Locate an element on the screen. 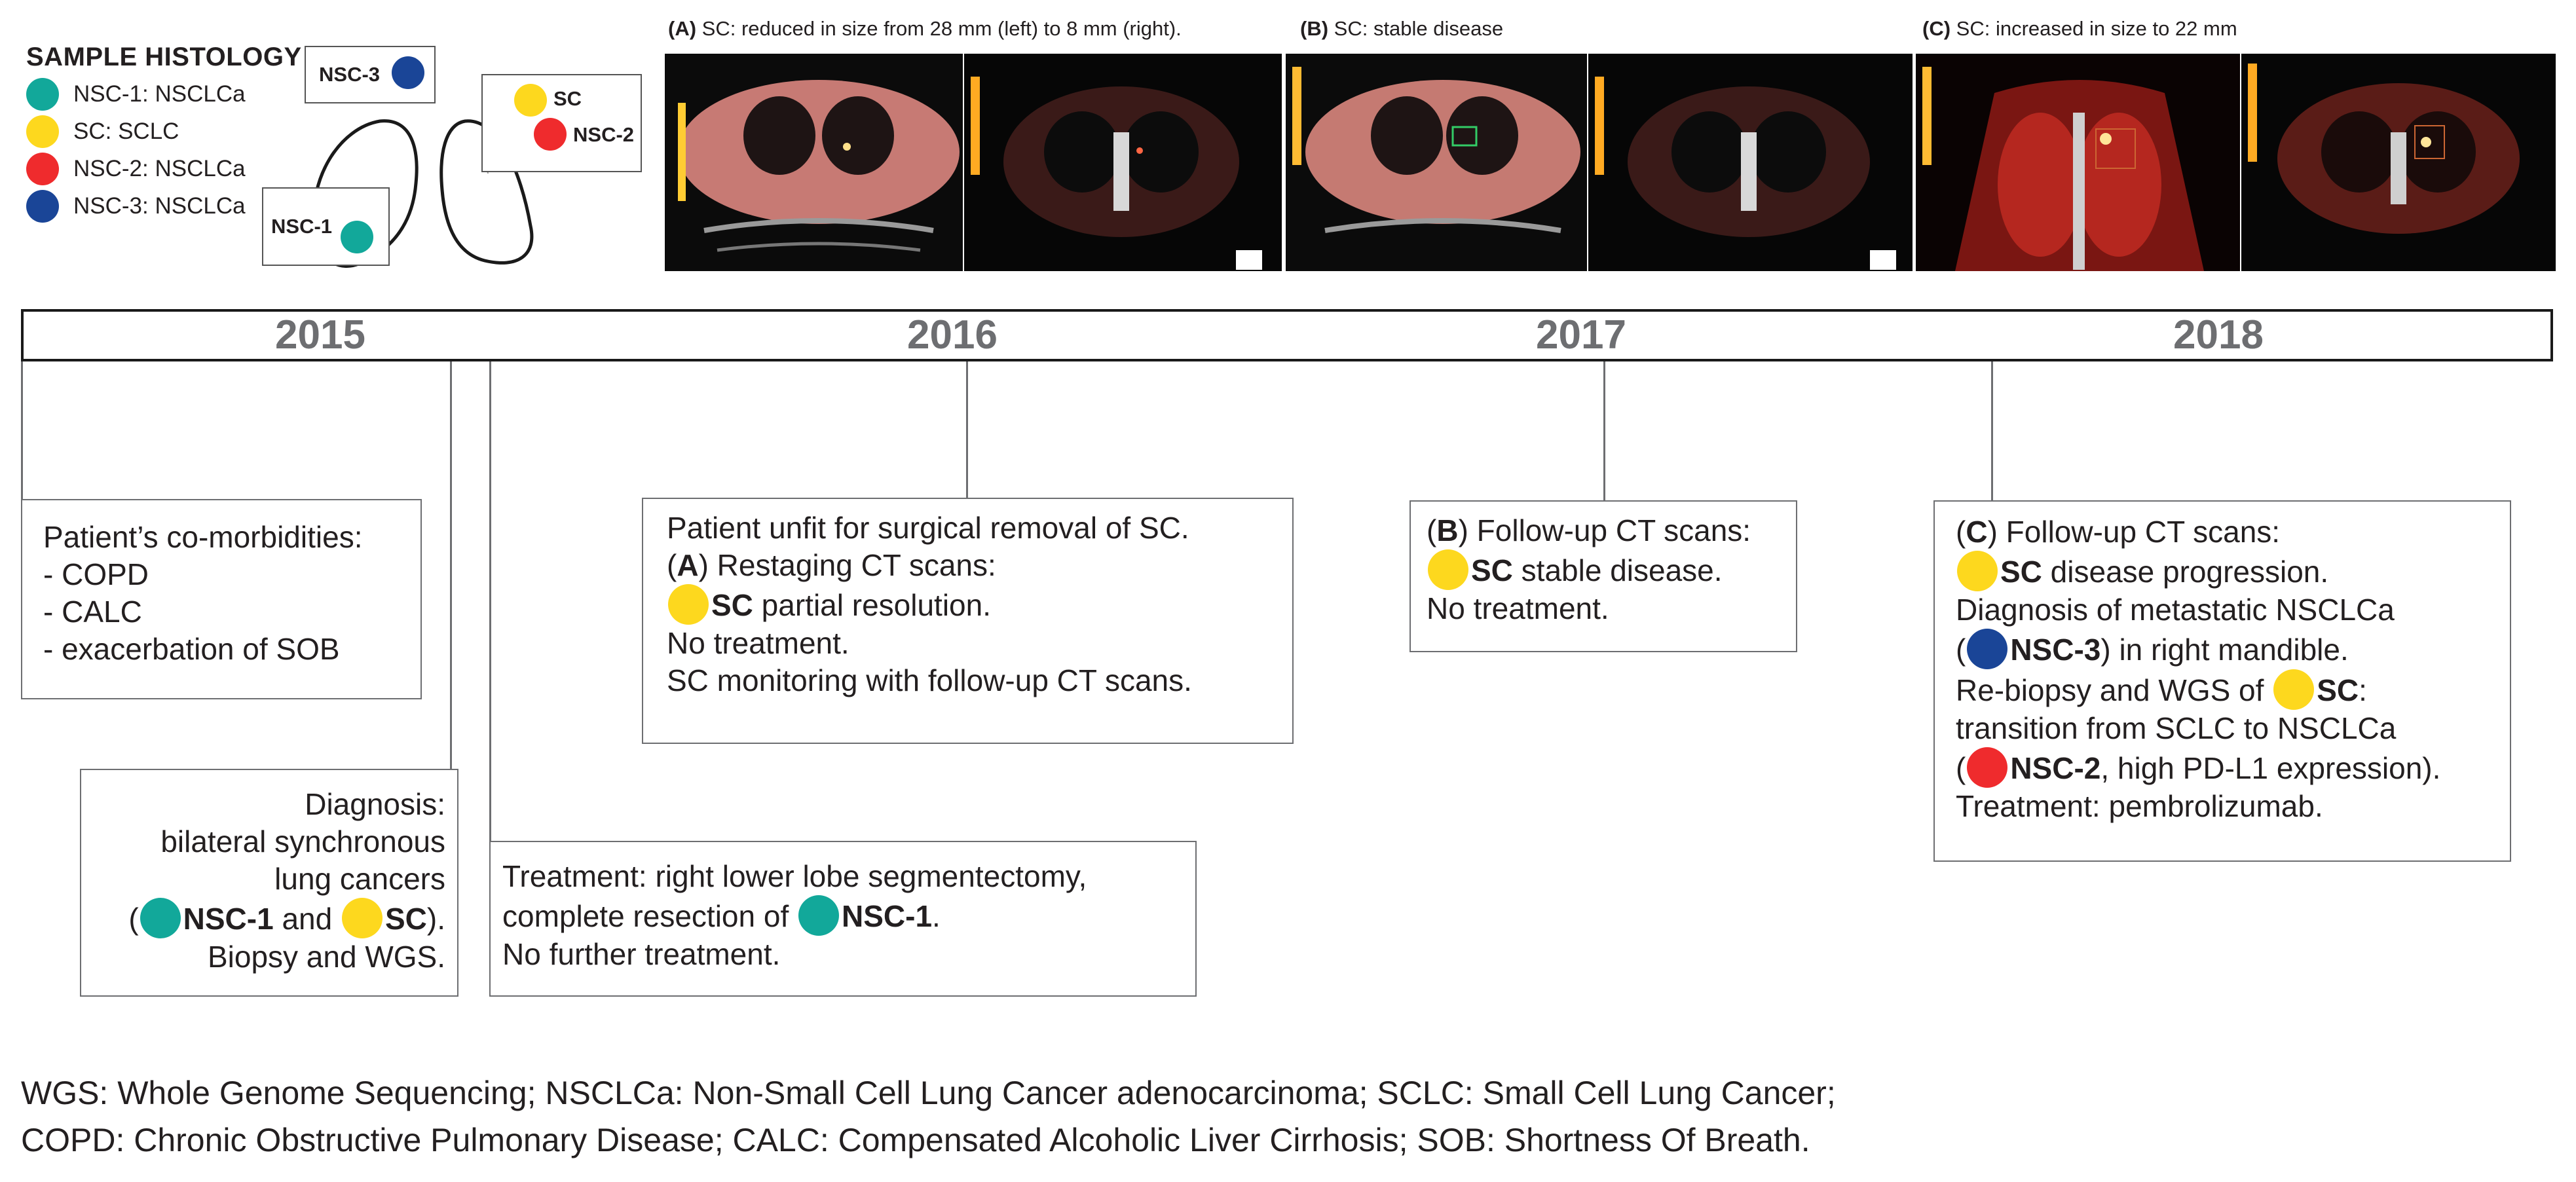  blue-dot-icon is located at coordinates (42, 206).